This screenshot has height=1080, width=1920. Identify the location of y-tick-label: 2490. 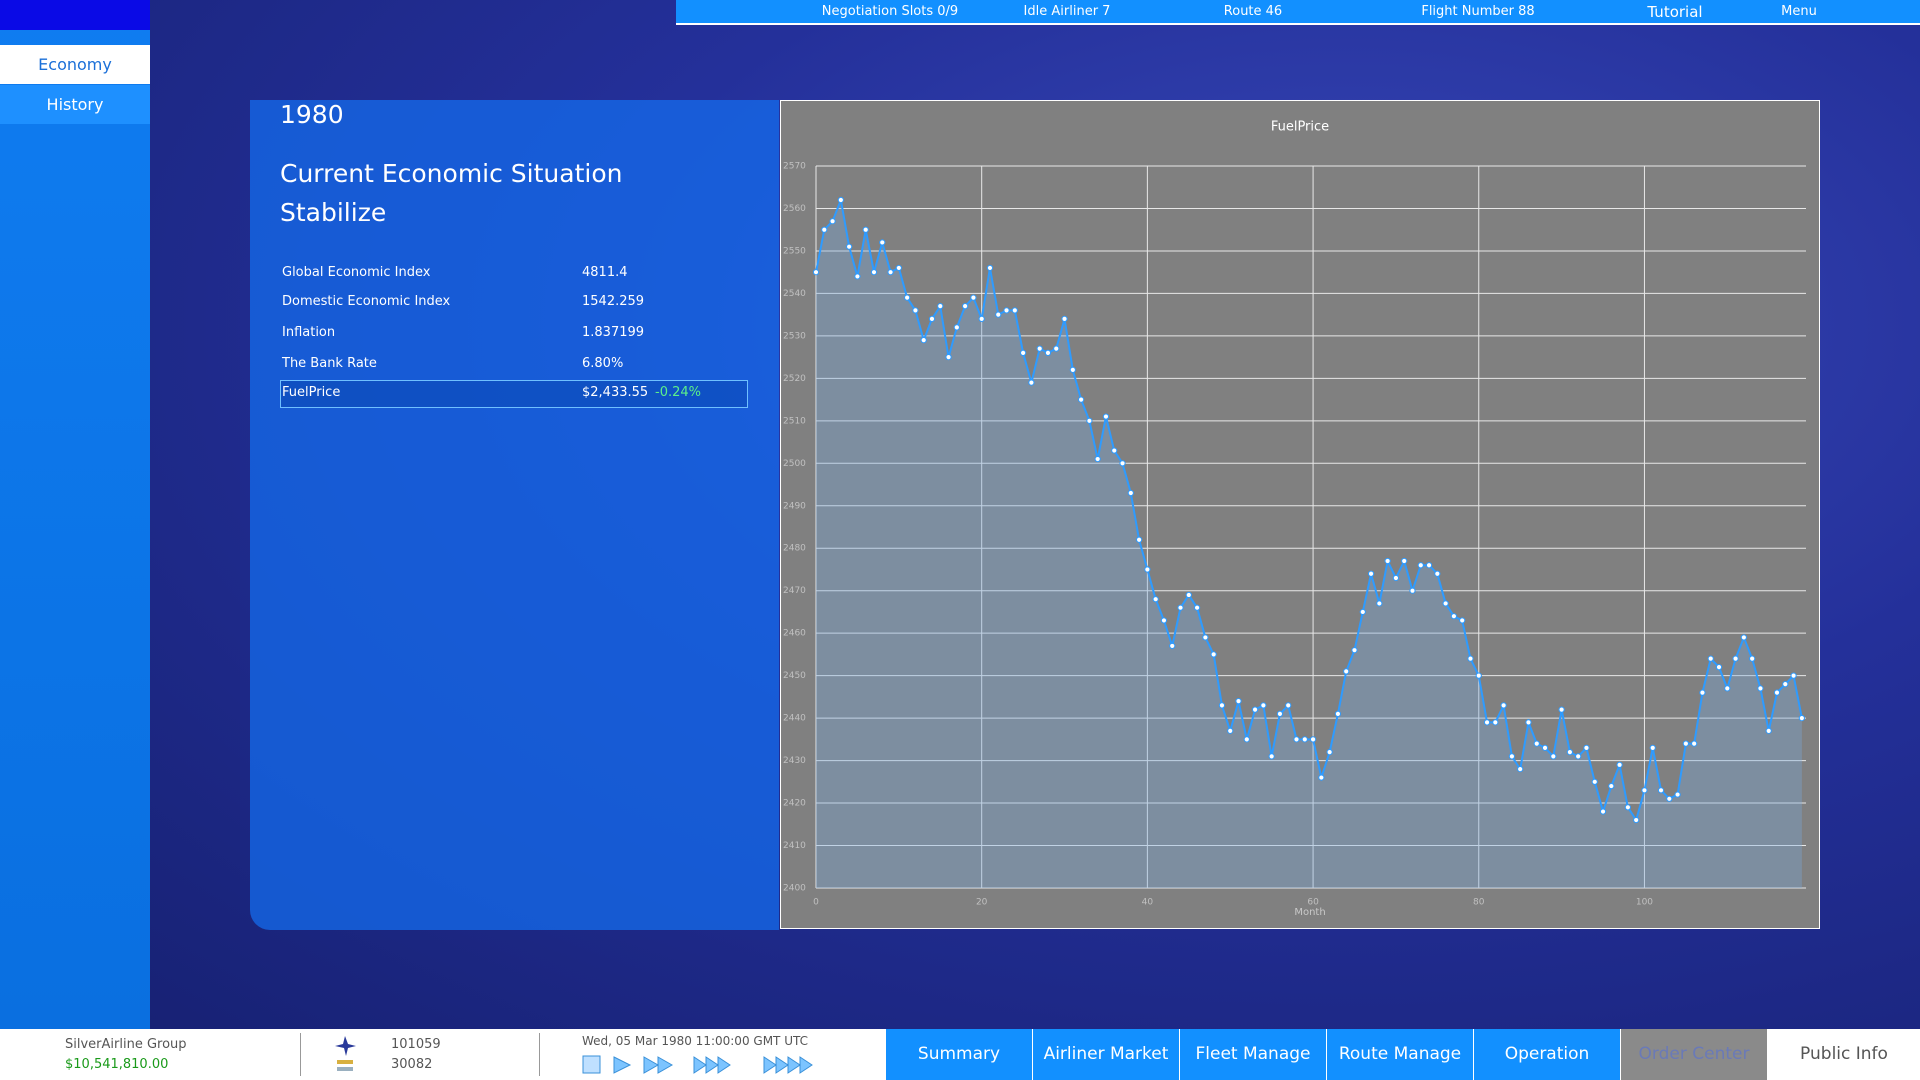
(794, 506).